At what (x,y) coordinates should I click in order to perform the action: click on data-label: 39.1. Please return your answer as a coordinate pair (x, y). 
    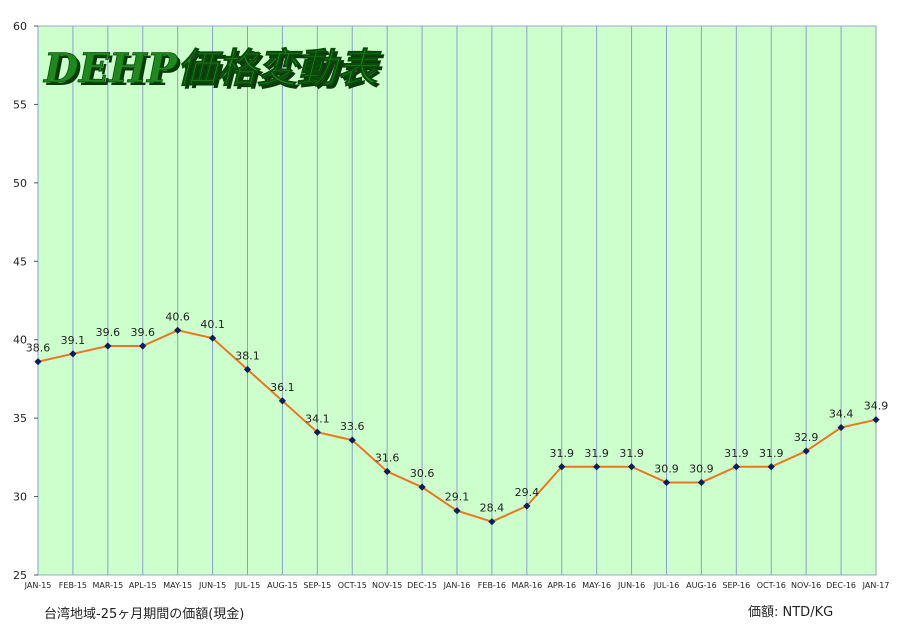
    Looking at the image, I should click on (73, 340).